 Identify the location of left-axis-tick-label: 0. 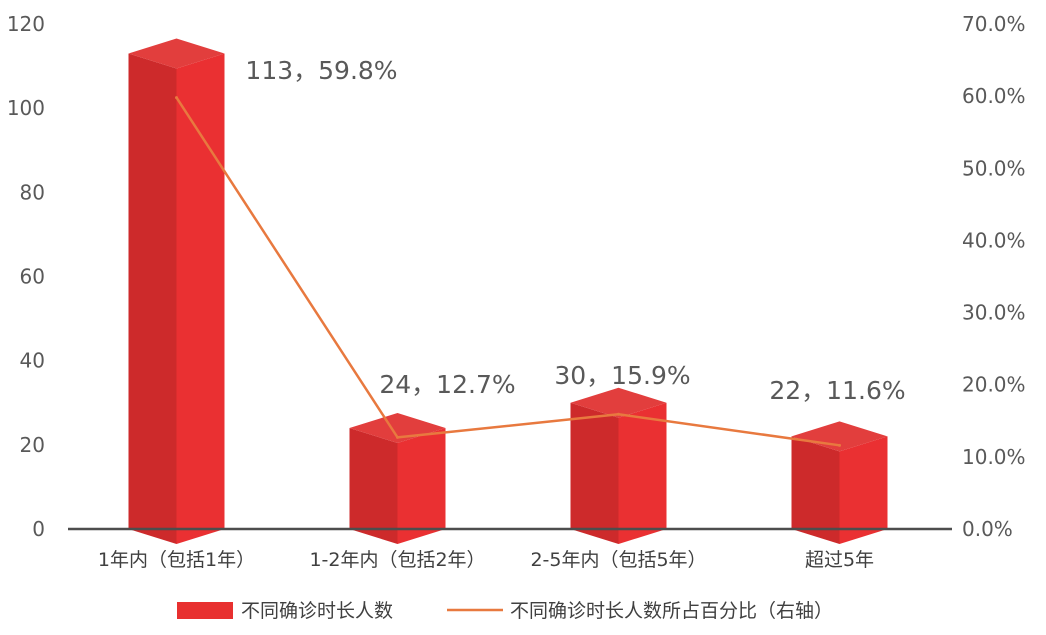
(38, 529).